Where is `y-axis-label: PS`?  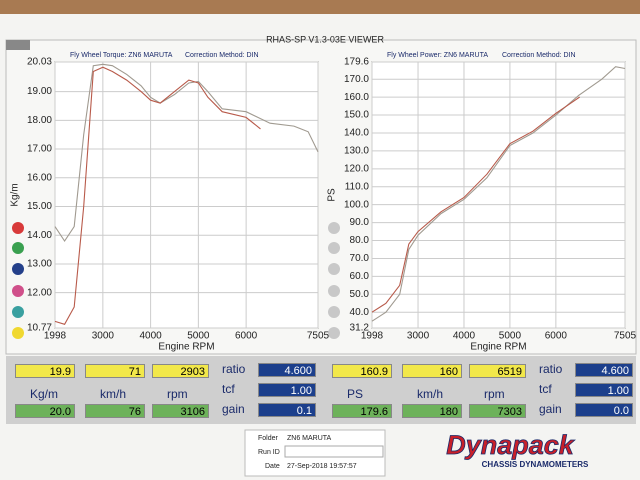 y-axis-label: PS is located at coordinates (332, 195).